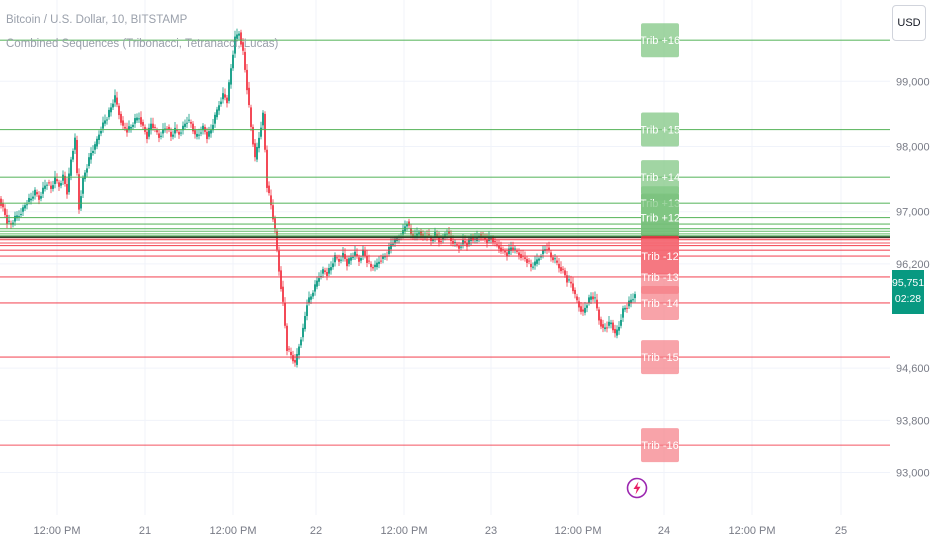 This screenshot has width=932, height=550. What do you see at coordinates (751, 531) in the screenshot?
I see `x-tick-label: 12:00 PM` at bounding box center [751, 531].